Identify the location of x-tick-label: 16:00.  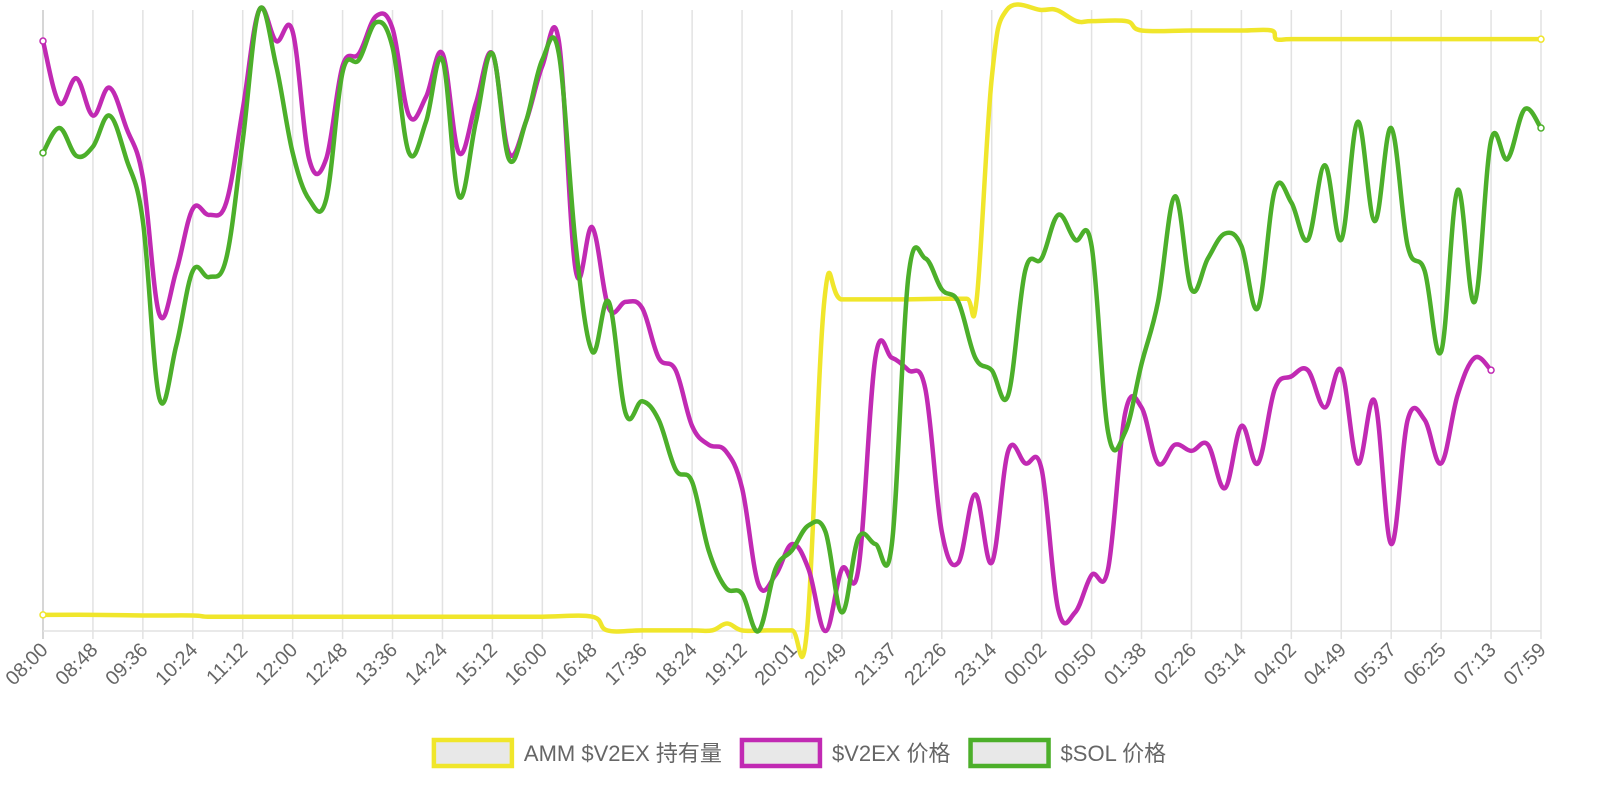
(526, 664).